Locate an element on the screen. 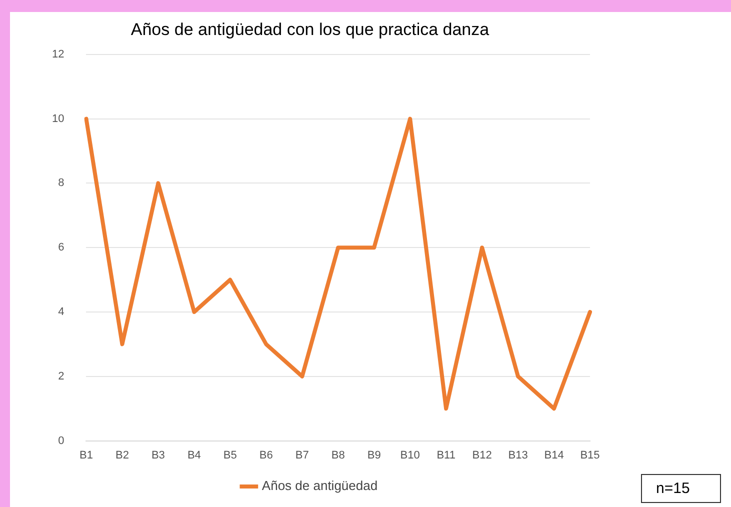 Image resolution: width=731 pixels, height=507 pixels. x-tick-label: B6 is located at coordinates (266, 455).